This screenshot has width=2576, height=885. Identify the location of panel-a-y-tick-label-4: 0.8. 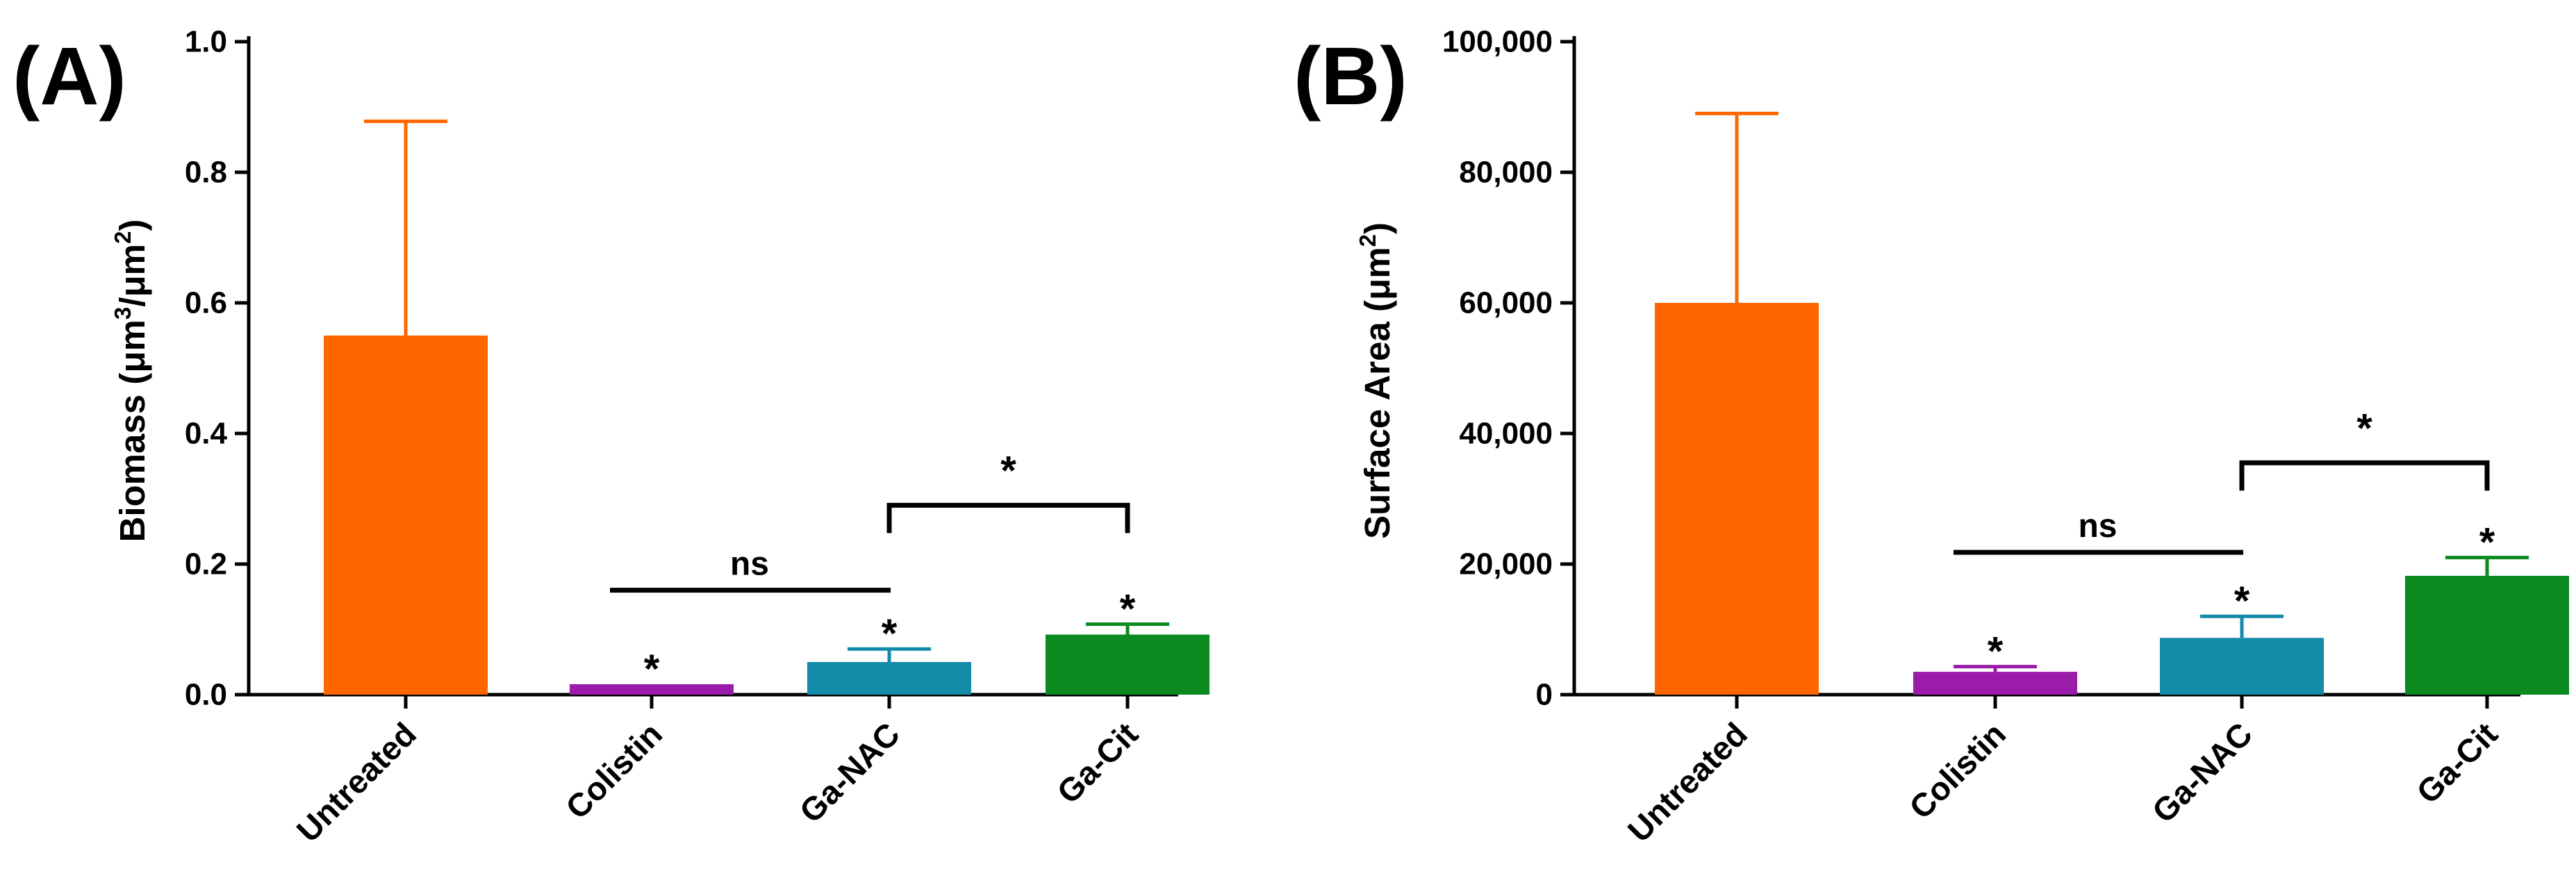
(206, 173).